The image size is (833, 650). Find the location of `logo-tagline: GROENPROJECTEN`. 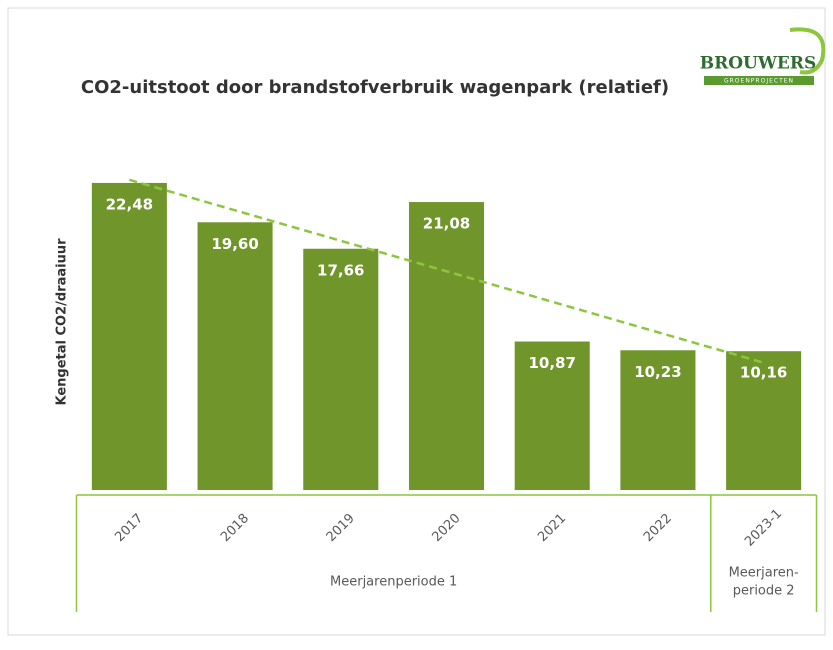

logo-tagline: GROENPROJECTEN is located at coordinates (759, 81).